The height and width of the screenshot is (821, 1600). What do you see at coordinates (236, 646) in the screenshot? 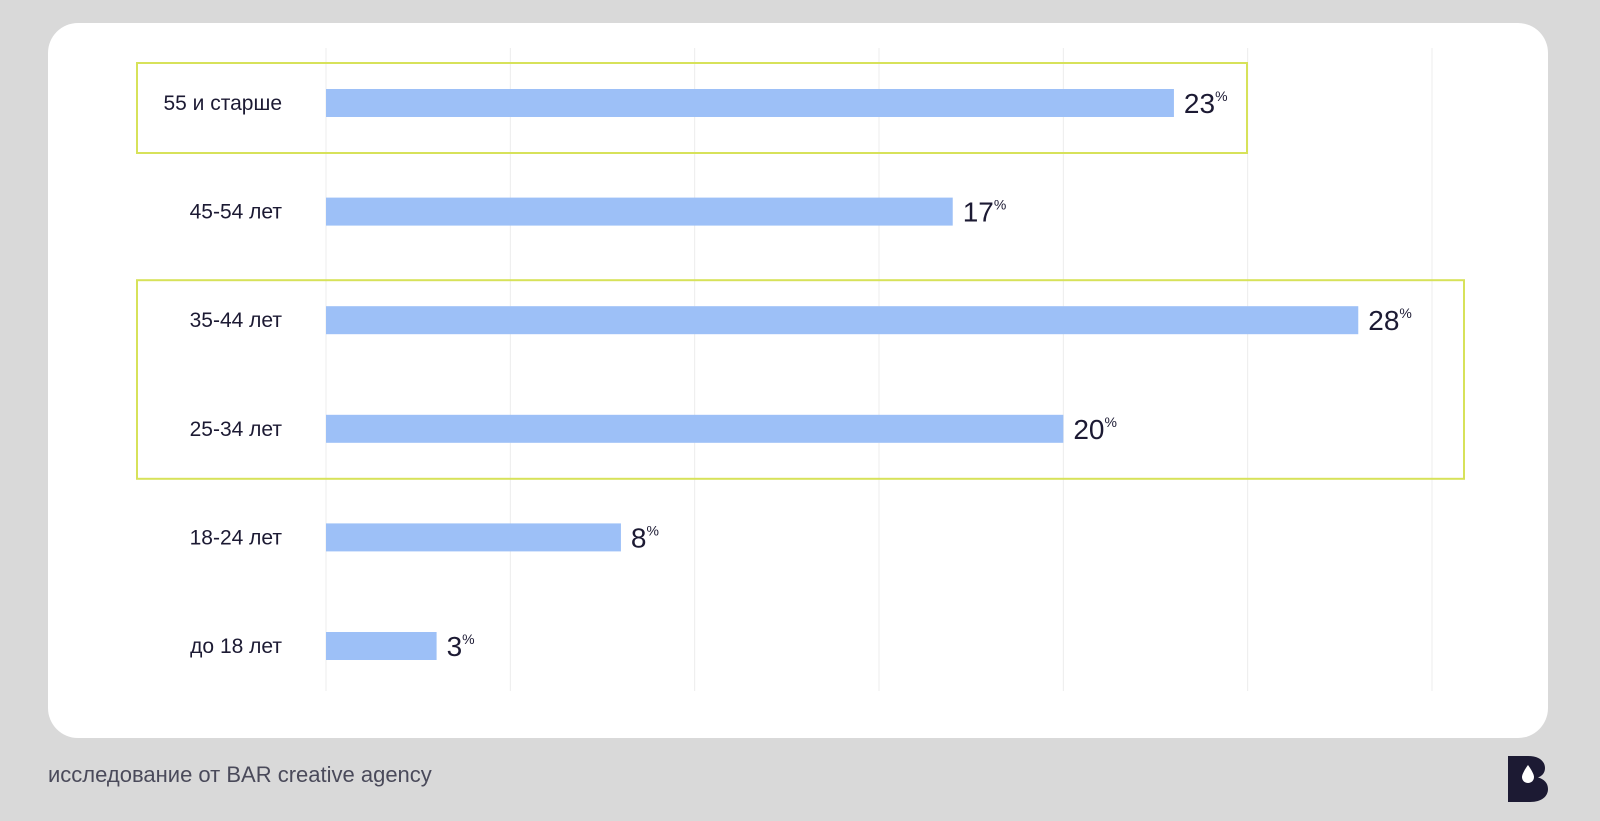
I see `category-label: до 18 лет` at bounding box center [236, 646].